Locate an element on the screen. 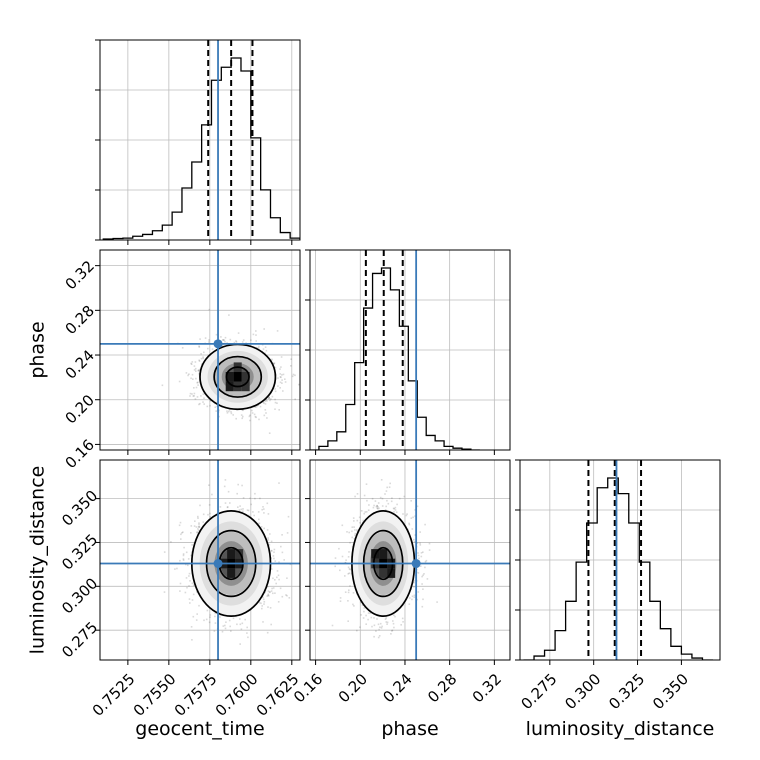 This screenshot has width=760, height=760. histogram-steps is located at coordinates (618, 568).